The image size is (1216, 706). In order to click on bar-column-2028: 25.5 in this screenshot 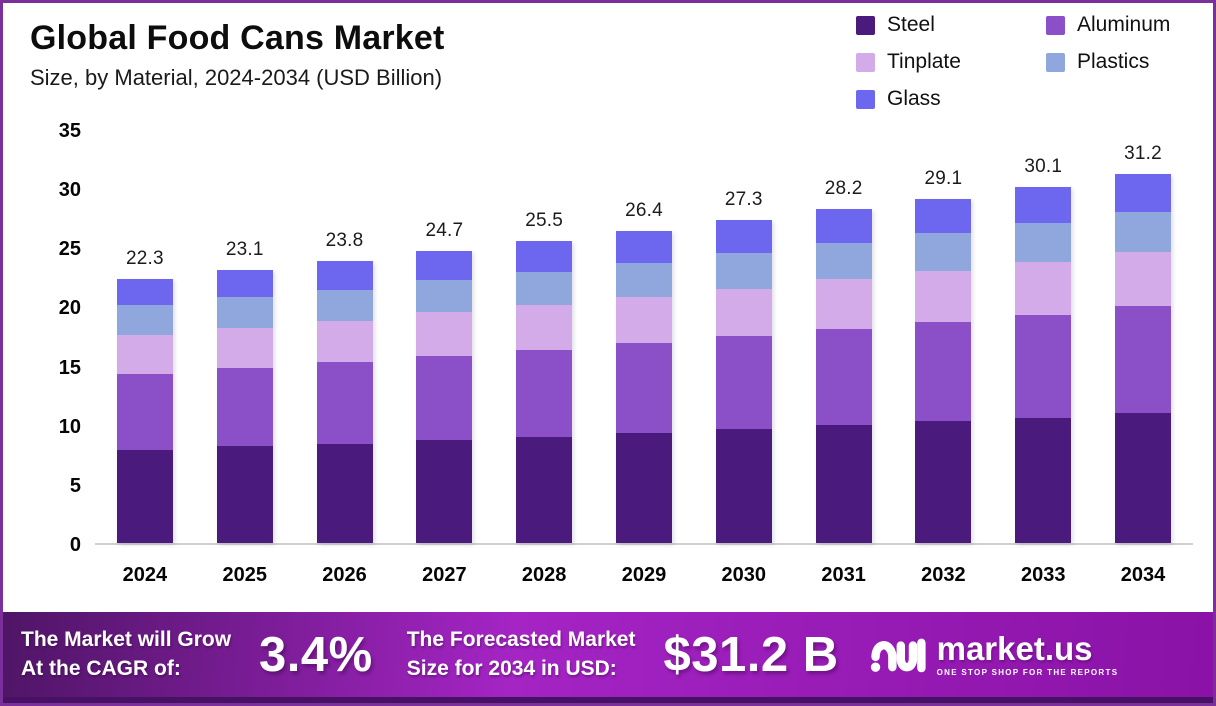, I will do `click(544, 337)`.